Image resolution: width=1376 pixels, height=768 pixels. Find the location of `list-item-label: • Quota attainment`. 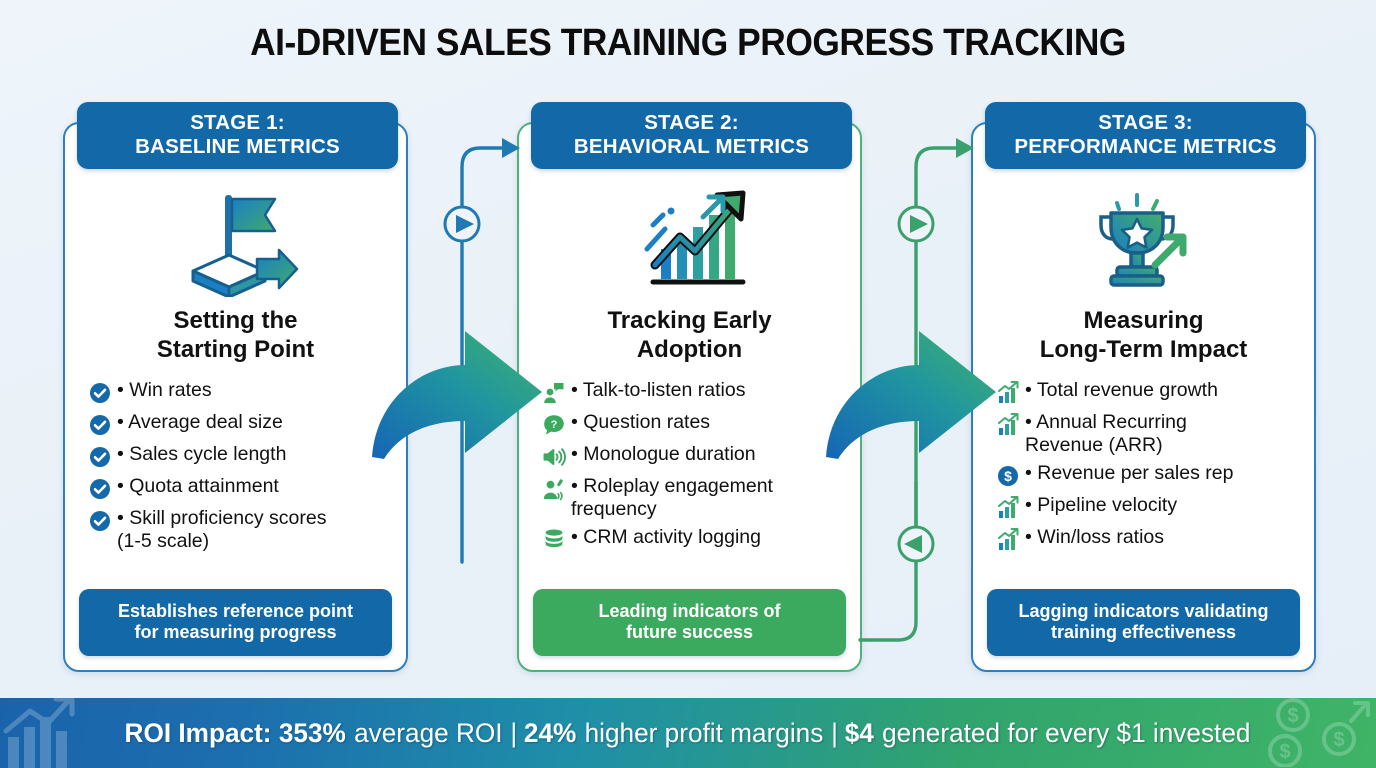

list-item-label: • Quota attainment is located at coordinates (198, 486).